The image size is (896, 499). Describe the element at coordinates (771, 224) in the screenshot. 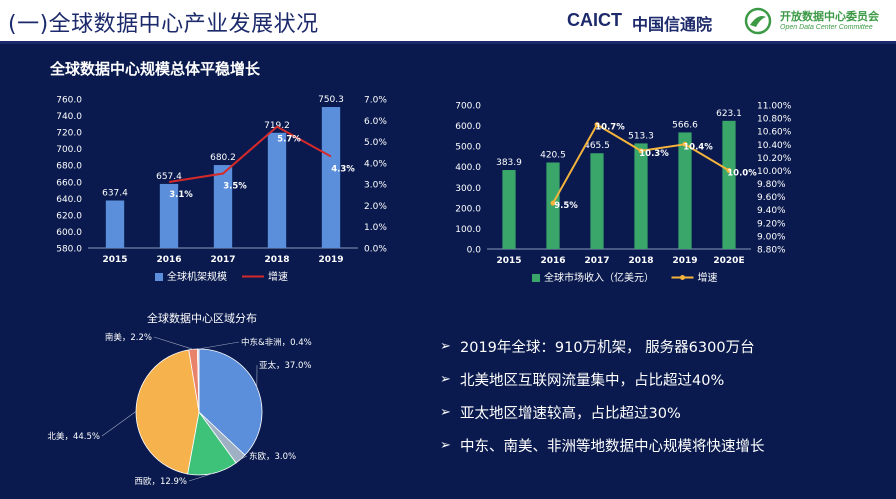

I see `y2-tick-label: 9.20%` at that location.